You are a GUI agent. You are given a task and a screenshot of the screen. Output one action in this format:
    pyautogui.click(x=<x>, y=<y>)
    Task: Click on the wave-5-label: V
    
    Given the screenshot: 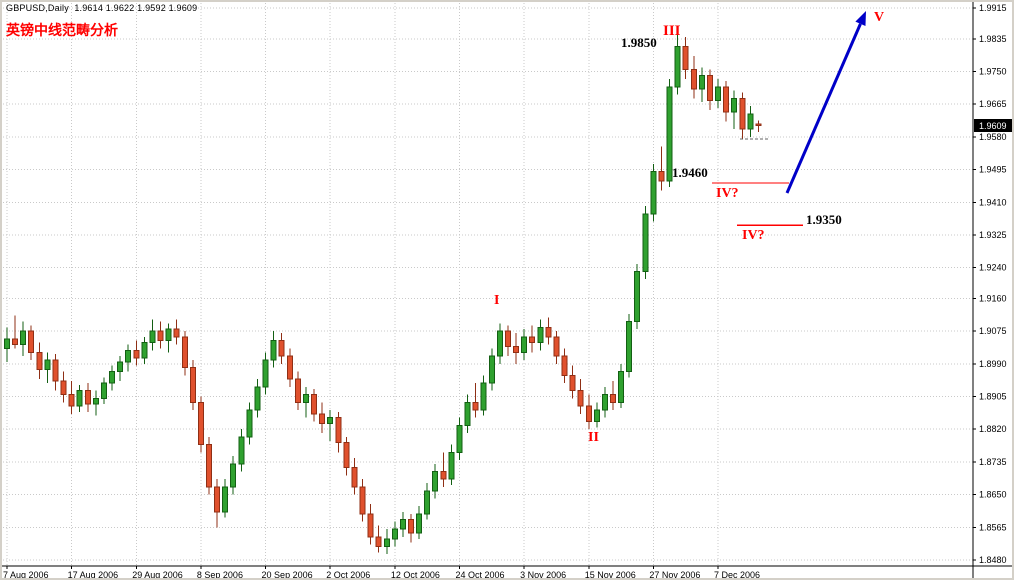 What is the action you would take?
    pyautogui.click(x=879, y=17)
    